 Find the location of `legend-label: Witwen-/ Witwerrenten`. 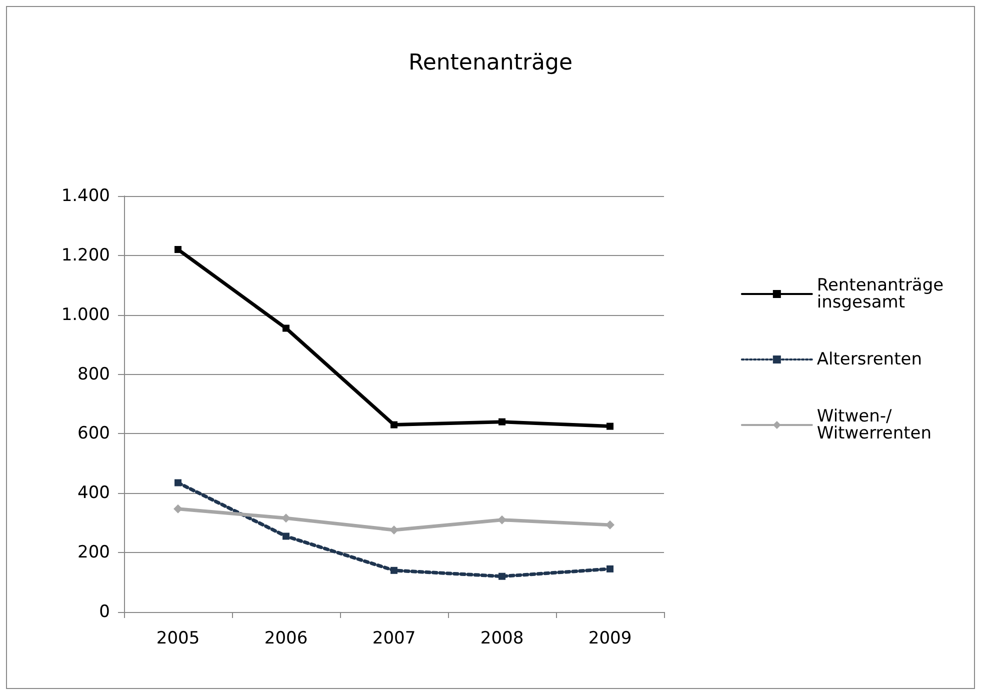

legend-label: Witwen-/ Witwerrenten is located at coordinates (874, 425).